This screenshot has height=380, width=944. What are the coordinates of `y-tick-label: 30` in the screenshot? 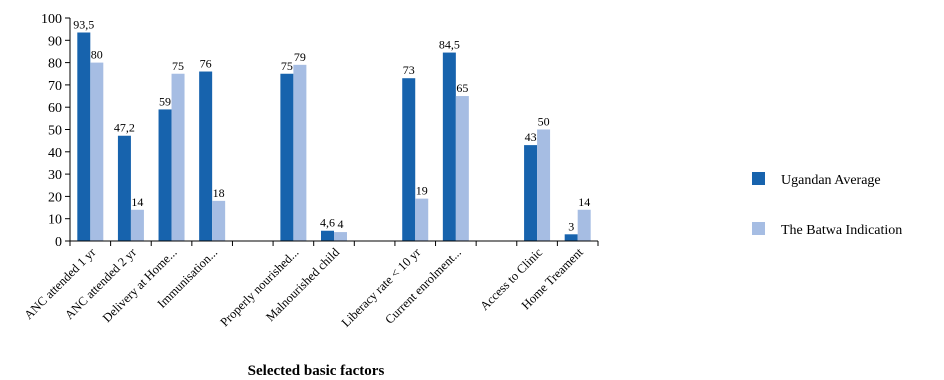 It's located at (55, 175).